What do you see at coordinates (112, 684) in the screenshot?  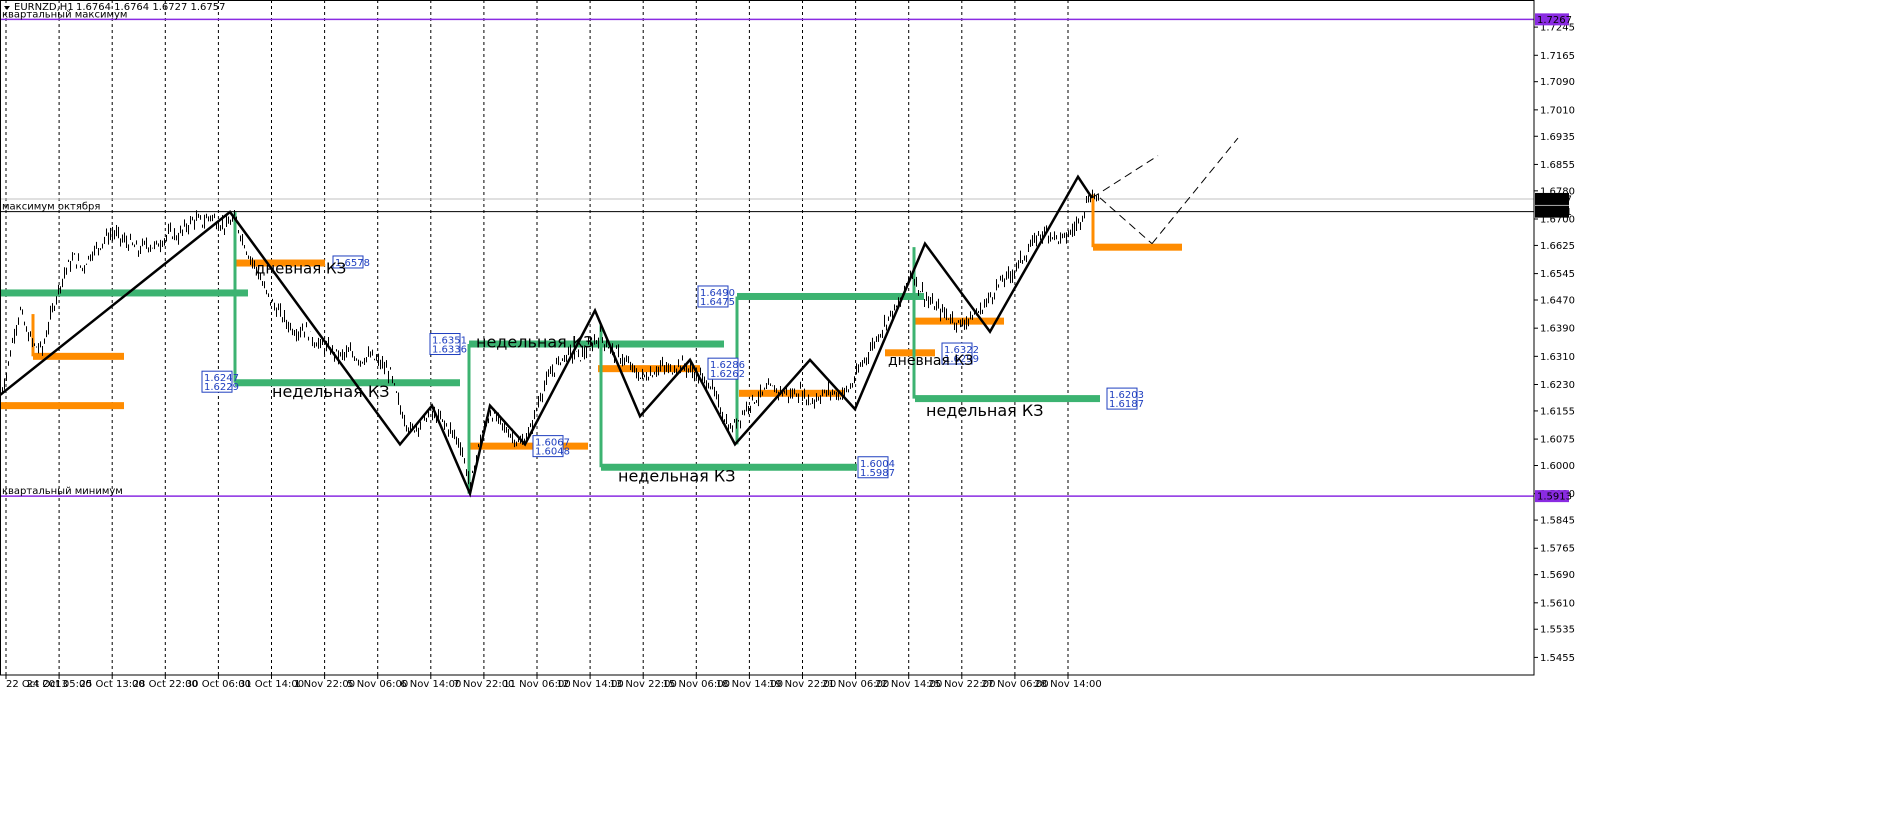 I see `x-tick-label: 25 Oct 13:00` at bounding box center [112, 684].